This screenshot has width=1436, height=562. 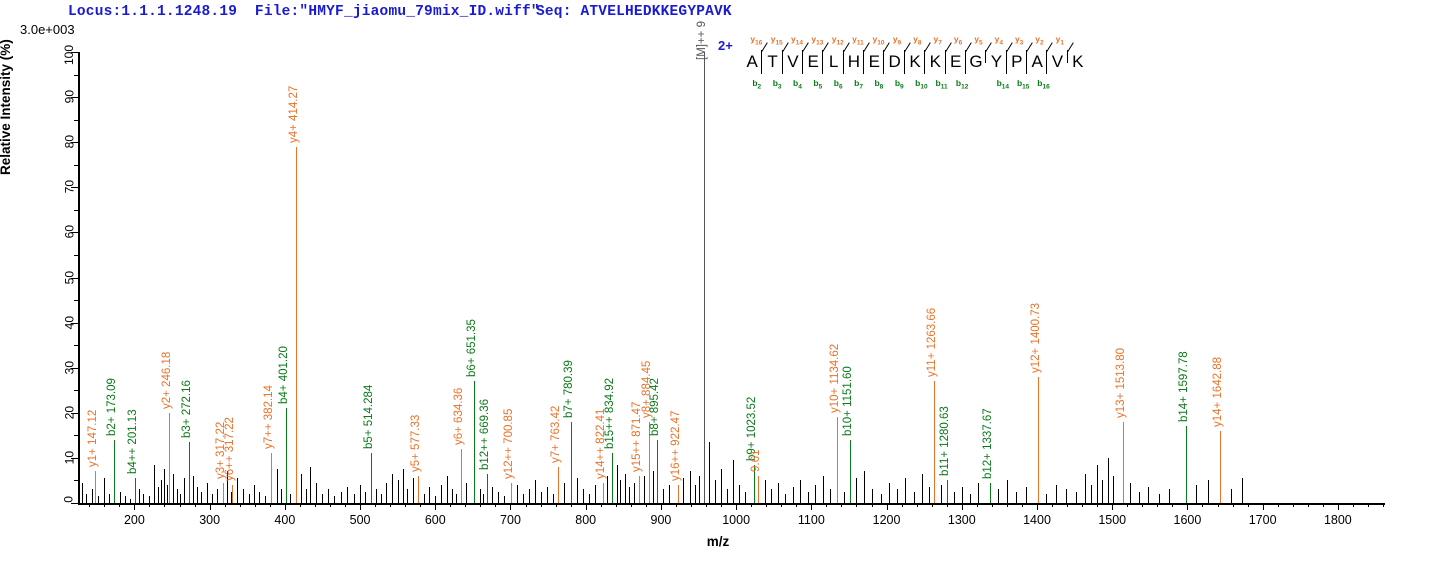 What do you see at coordinates (932, 343) in the screenshot?
I see `peak-label: y11+ 1263.66` at bounding box center [932, 343].